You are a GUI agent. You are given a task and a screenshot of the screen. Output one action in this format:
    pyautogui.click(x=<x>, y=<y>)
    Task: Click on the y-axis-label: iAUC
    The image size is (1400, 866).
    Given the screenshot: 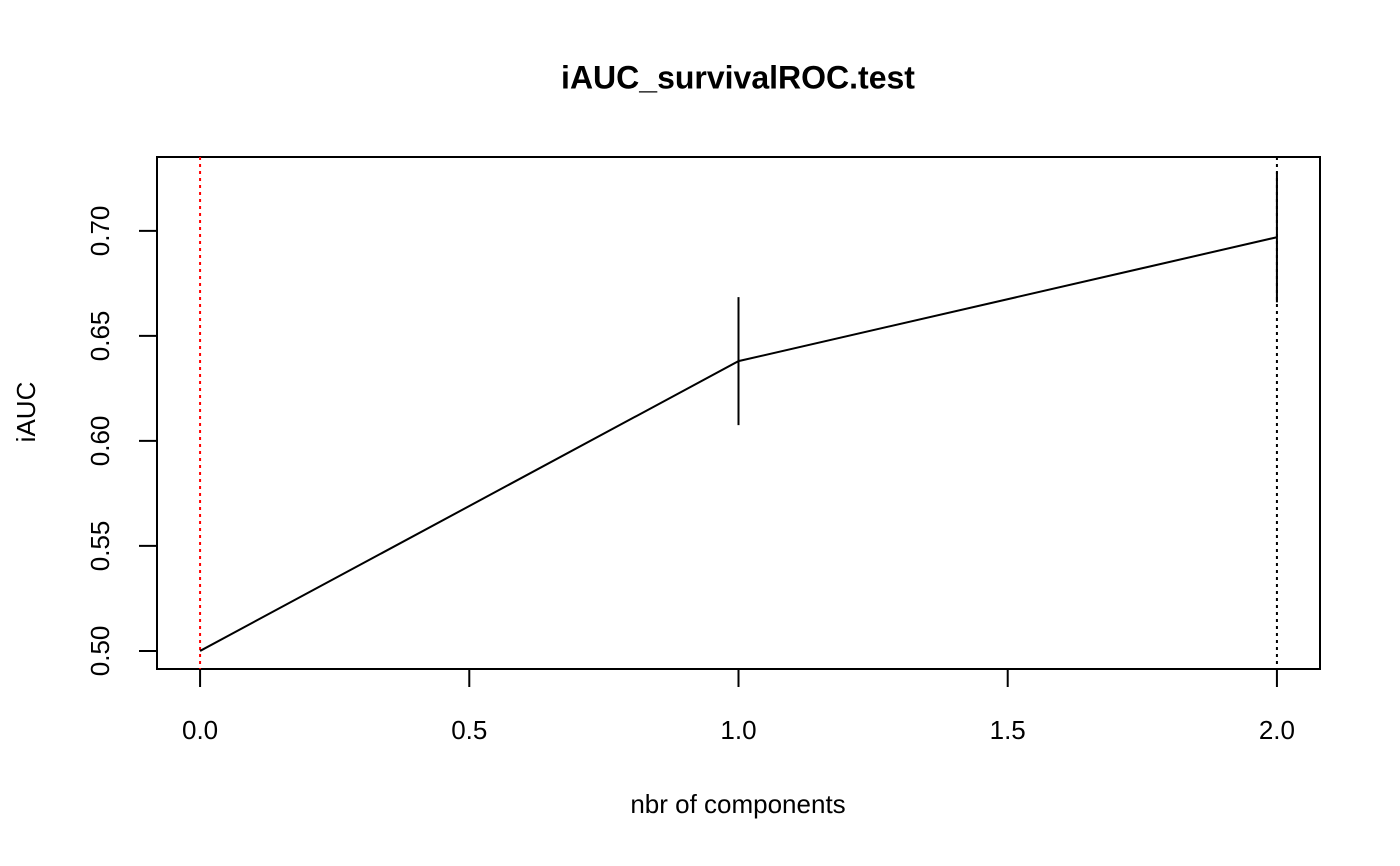 What is the action you would take?
    pyautogui.click(x=26, y=412)
    